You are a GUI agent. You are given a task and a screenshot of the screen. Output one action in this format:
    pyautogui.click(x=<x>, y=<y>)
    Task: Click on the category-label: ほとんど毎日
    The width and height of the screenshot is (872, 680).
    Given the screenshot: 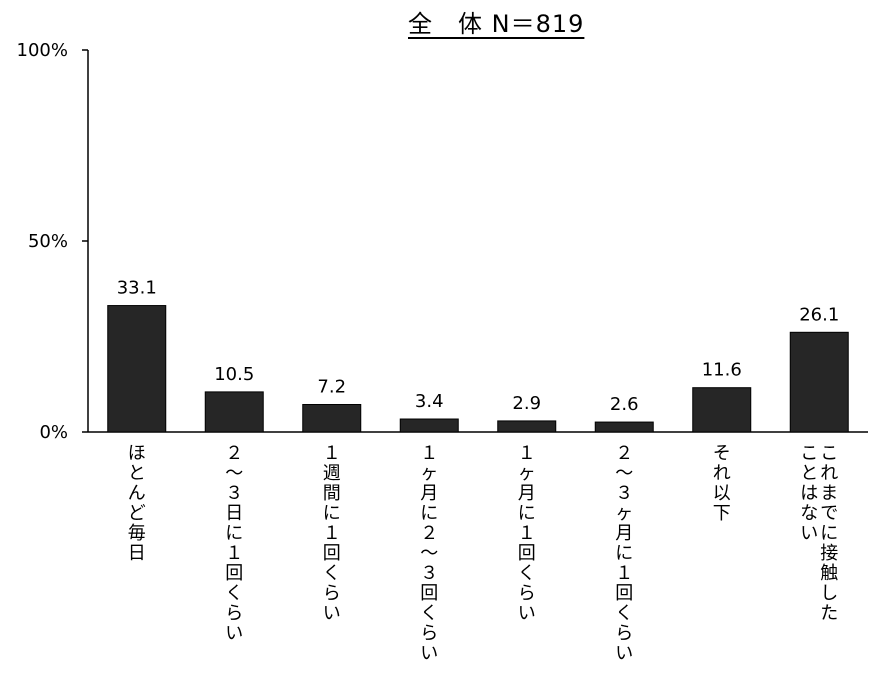 What is the action you would take?
    pyautogui.click(x=137, y=504)
    